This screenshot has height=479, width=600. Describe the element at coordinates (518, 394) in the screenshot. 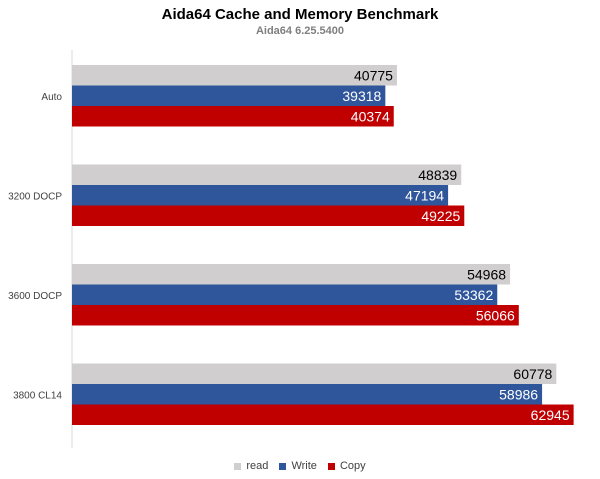

I see `data-label-write: 58986` at that location.